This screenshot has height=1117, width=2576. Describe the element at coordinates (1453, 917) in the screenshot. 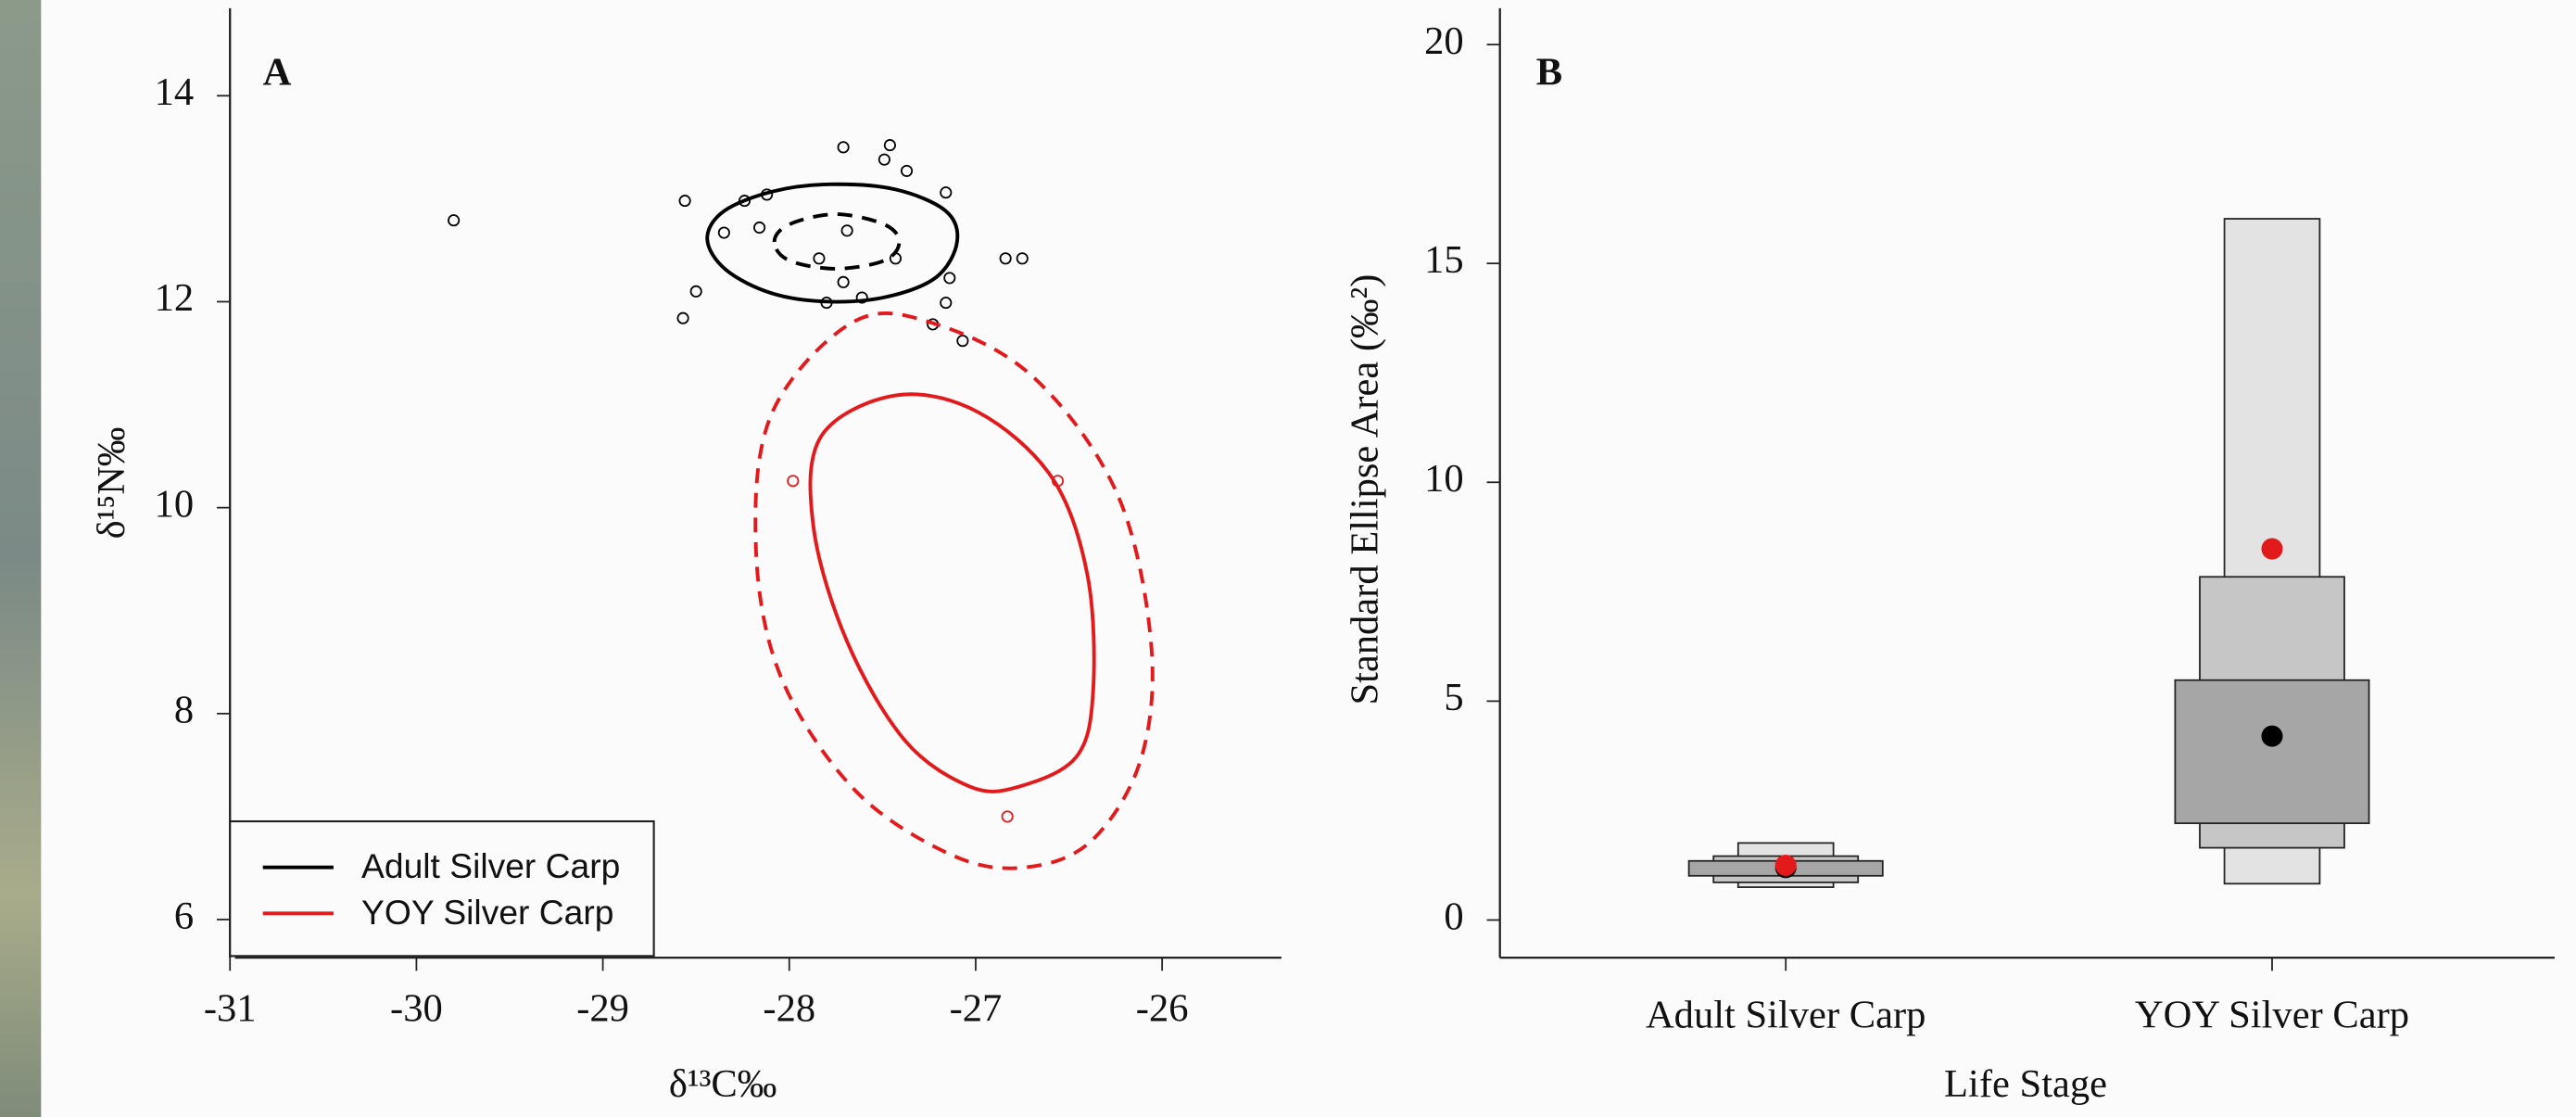

I see `y-tick-label: 0` at that location.